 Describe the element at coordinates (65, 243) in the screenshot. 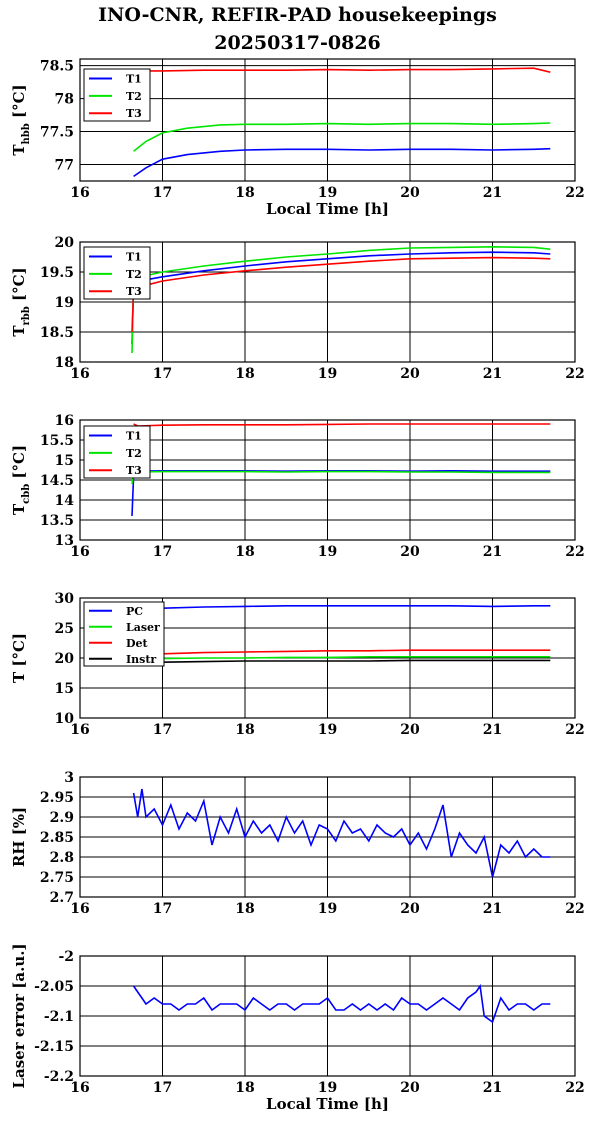

I see `y-tick-label: 20` at that location.